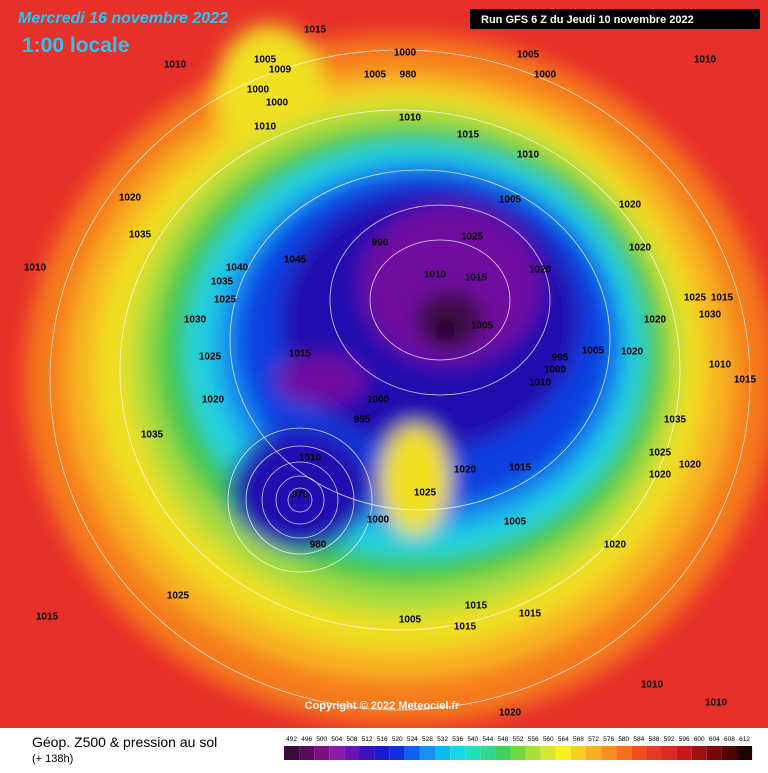 Image resolution: width=768 pixels, height=773 pixels. What do you see at coordinates (380, 243) in the screenshot?
I see `isobar-label: 990` at bounding box center [380, 243].